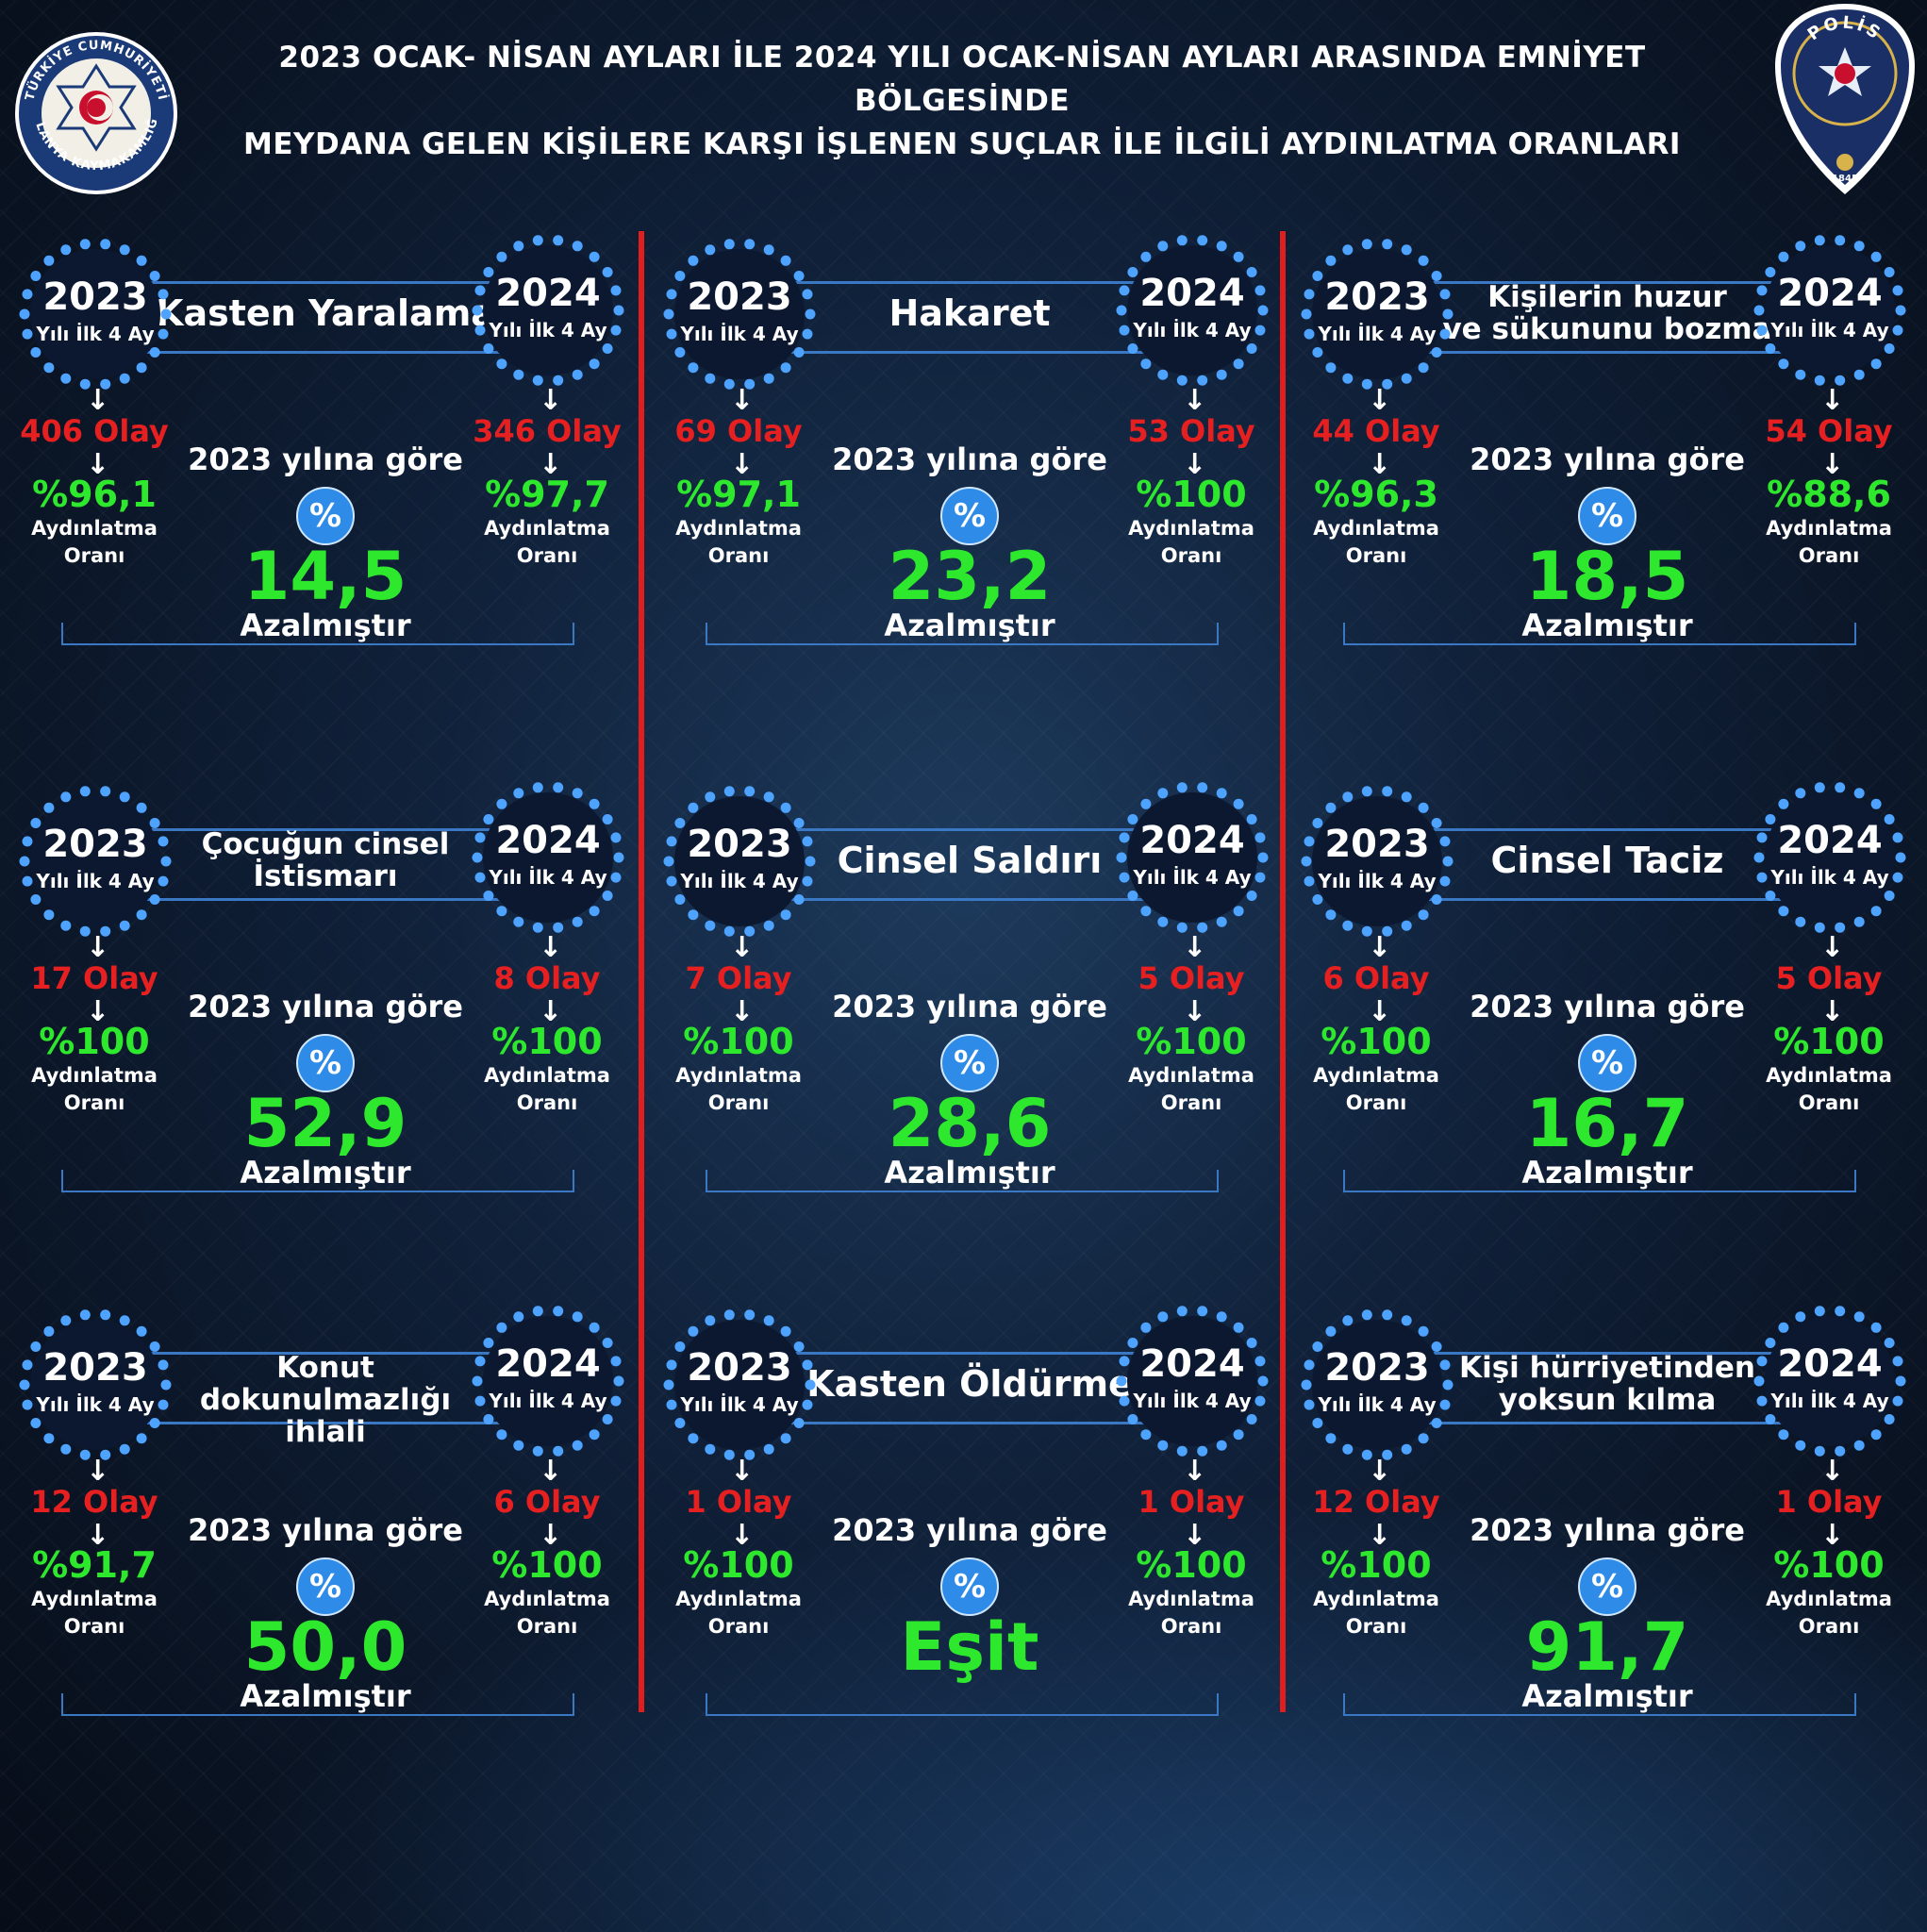 The width and height of the screenshot is (1927, 1932). Describe the element at coordinates (1376, 1502) in the screenshot. I see `incident-count-2023: 12 Olay` at that location.